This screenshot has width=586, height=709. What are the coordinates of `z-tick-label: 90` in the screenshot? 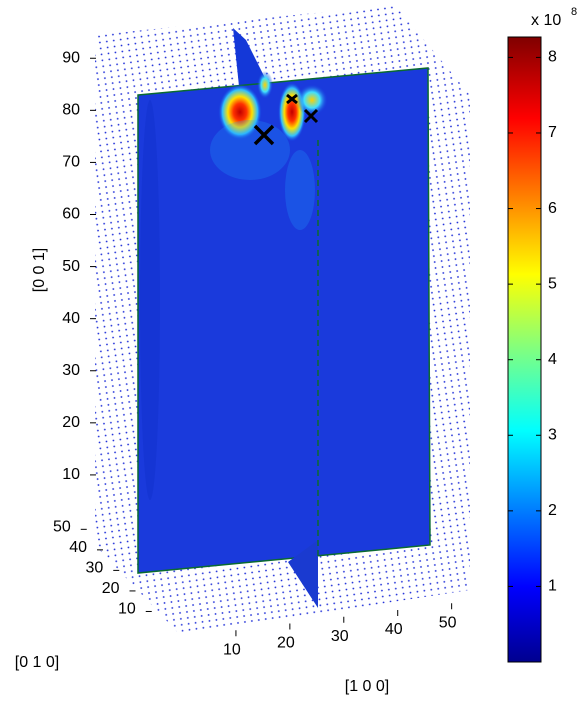 It's located at (71, 57).